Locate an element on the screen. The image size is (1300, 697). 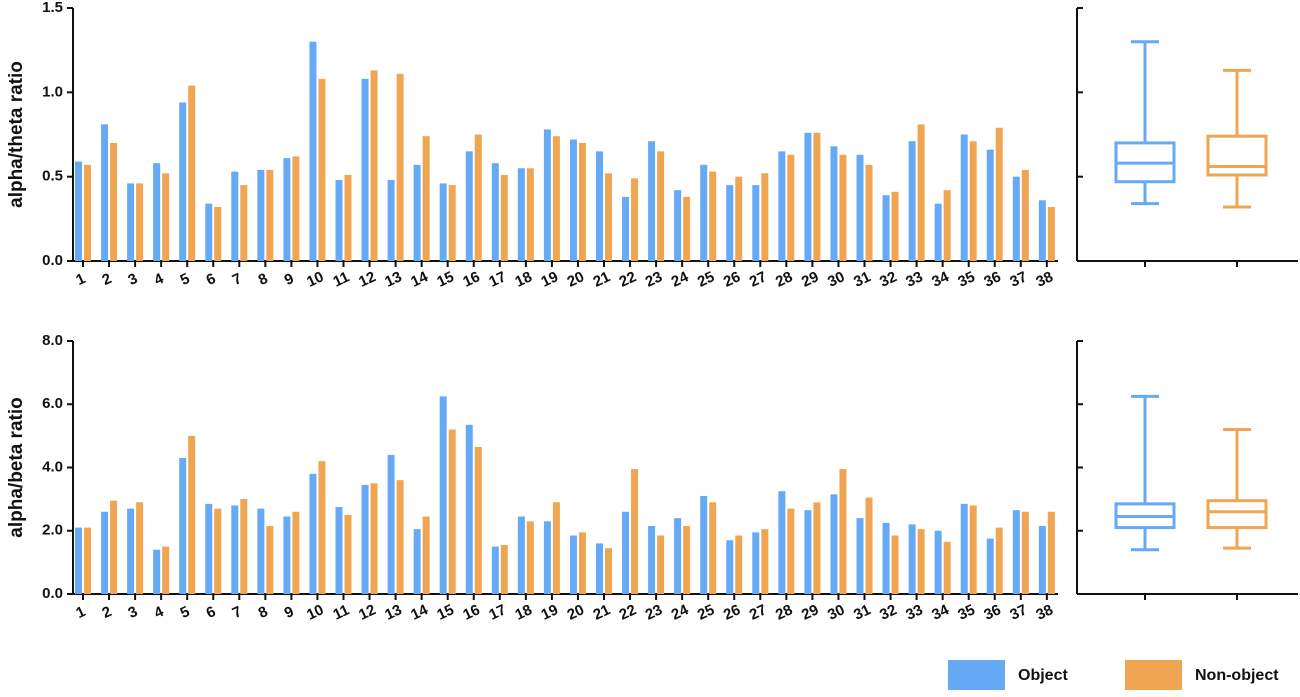
x-tick-label: 35 is located at coordinates (966, 612).